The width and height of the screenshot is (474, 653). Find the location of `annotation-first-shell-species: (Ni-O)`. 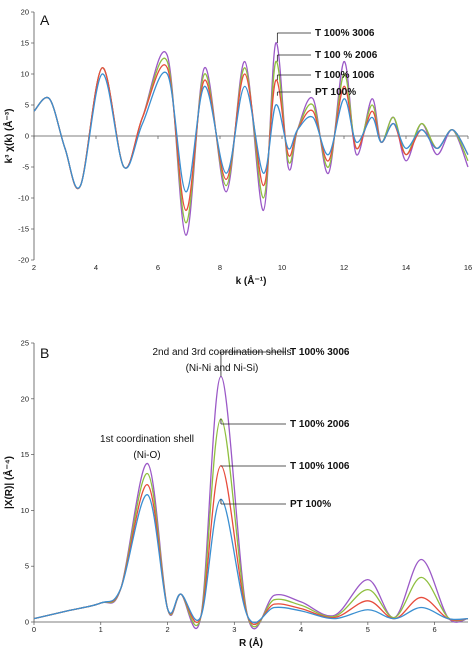

annotation-first-shell-species: (Ni-O) is located at coordinates (146, 455).